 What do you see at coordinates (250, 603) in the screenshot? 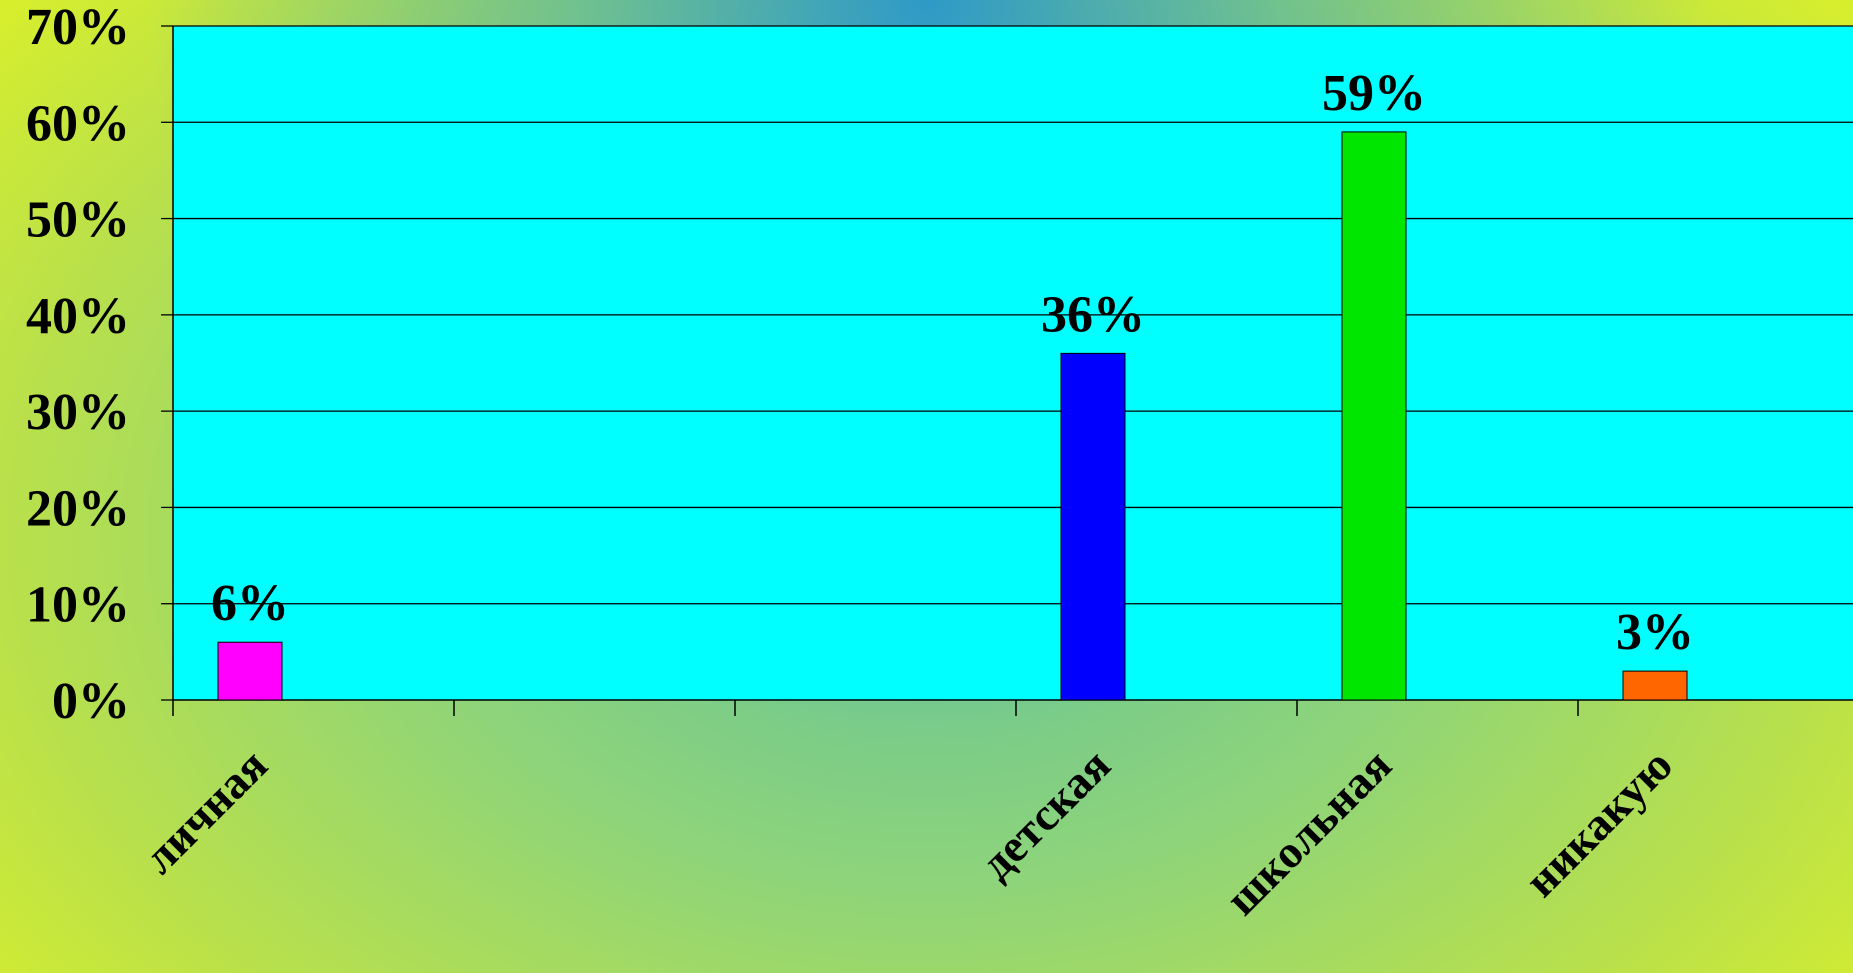
I see `data-label: 6%` at bounding box center [250, 603].